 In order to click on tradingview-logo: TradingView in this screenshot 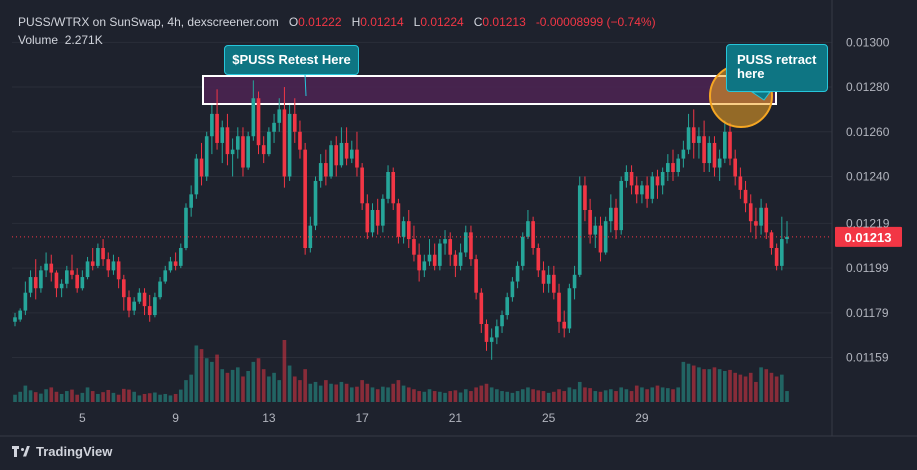, I will do `click(62, 451)`.